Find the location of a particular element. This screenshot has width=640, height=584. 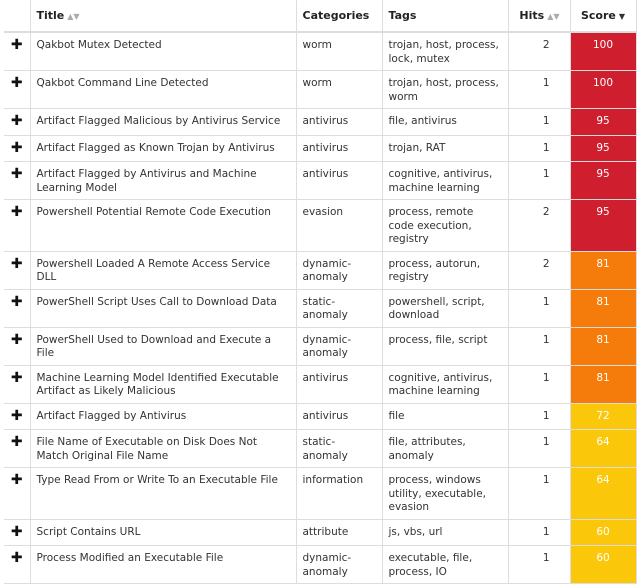

signature-tags: trojan, host, process, worm is located at coordinates (445, 89).